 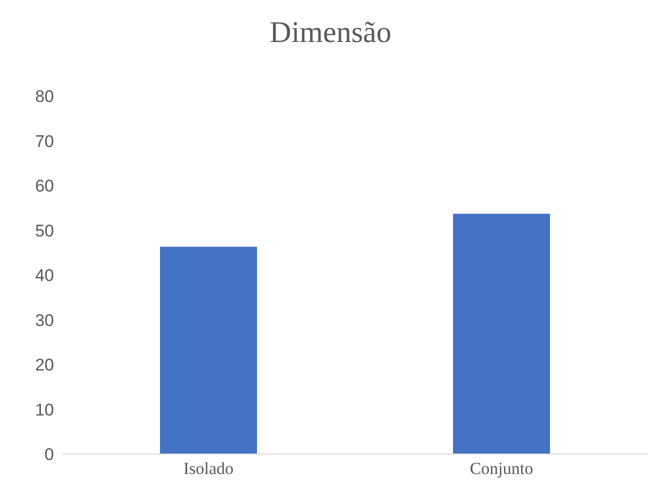 I want to click on y-tick-label: 0, so click(x=49, y=454).